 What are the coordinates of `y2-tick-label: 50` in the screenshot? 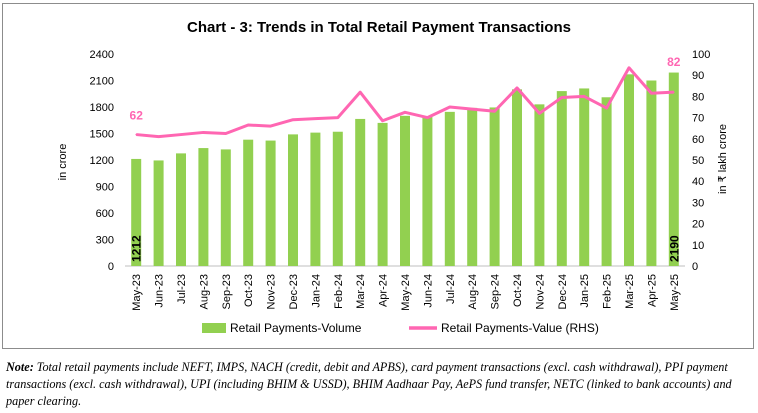 It's located at (698, 161).